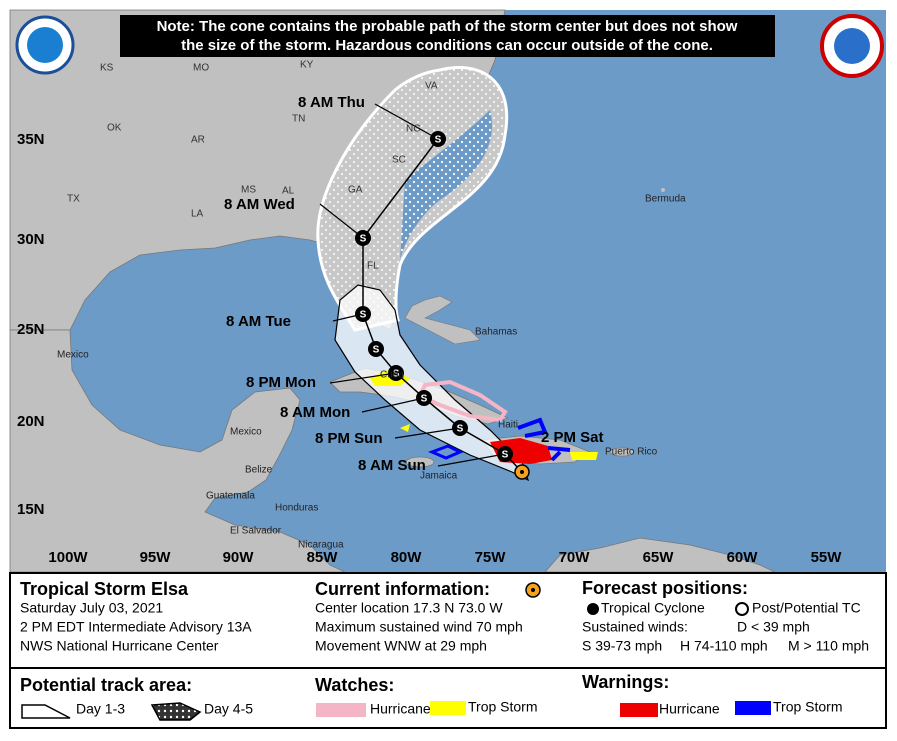 The image size is (897, 741). I want to click on watches-title: Watches:, so click(354, 685).